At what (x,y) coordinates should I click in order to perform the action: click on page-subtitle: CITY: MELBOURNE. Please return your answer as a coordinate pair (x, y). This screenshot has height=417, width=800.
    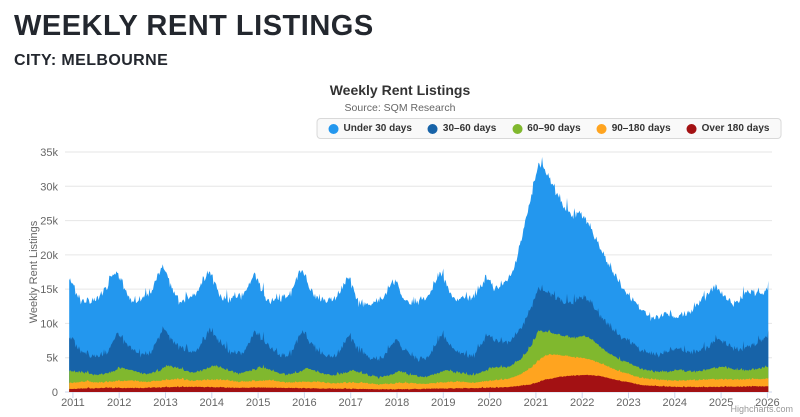
    Looking at the image, I should click on (91, 60).